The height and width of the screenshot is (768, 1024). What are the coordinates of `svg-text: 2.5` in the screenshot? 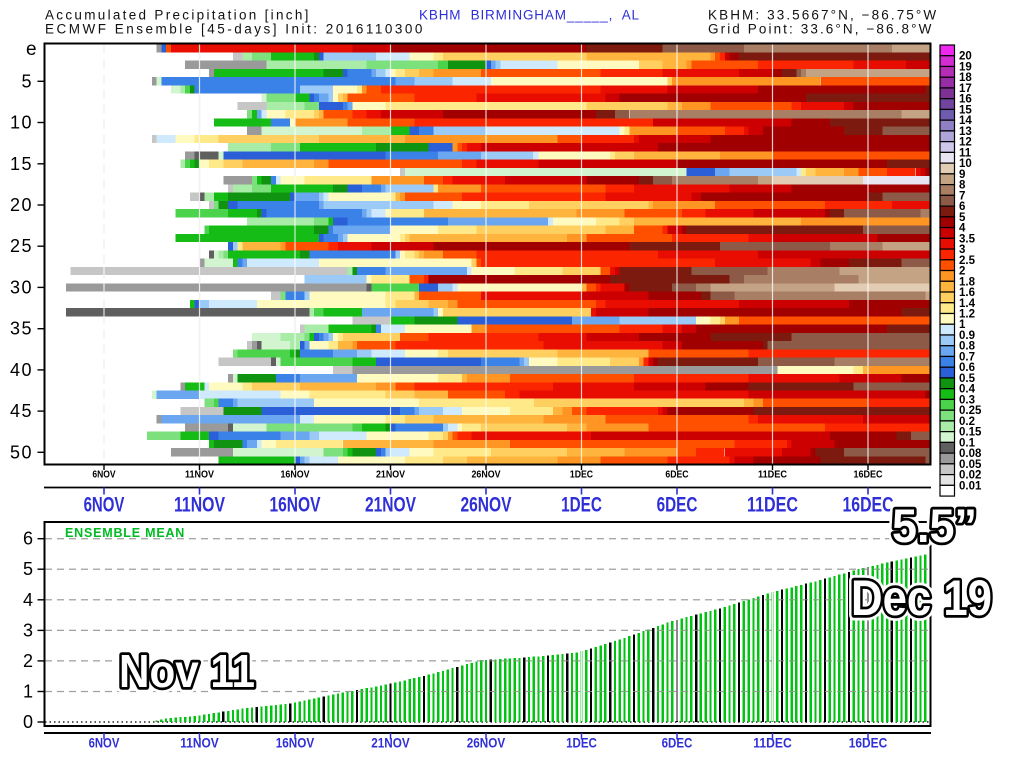 It's located at (967, 261).